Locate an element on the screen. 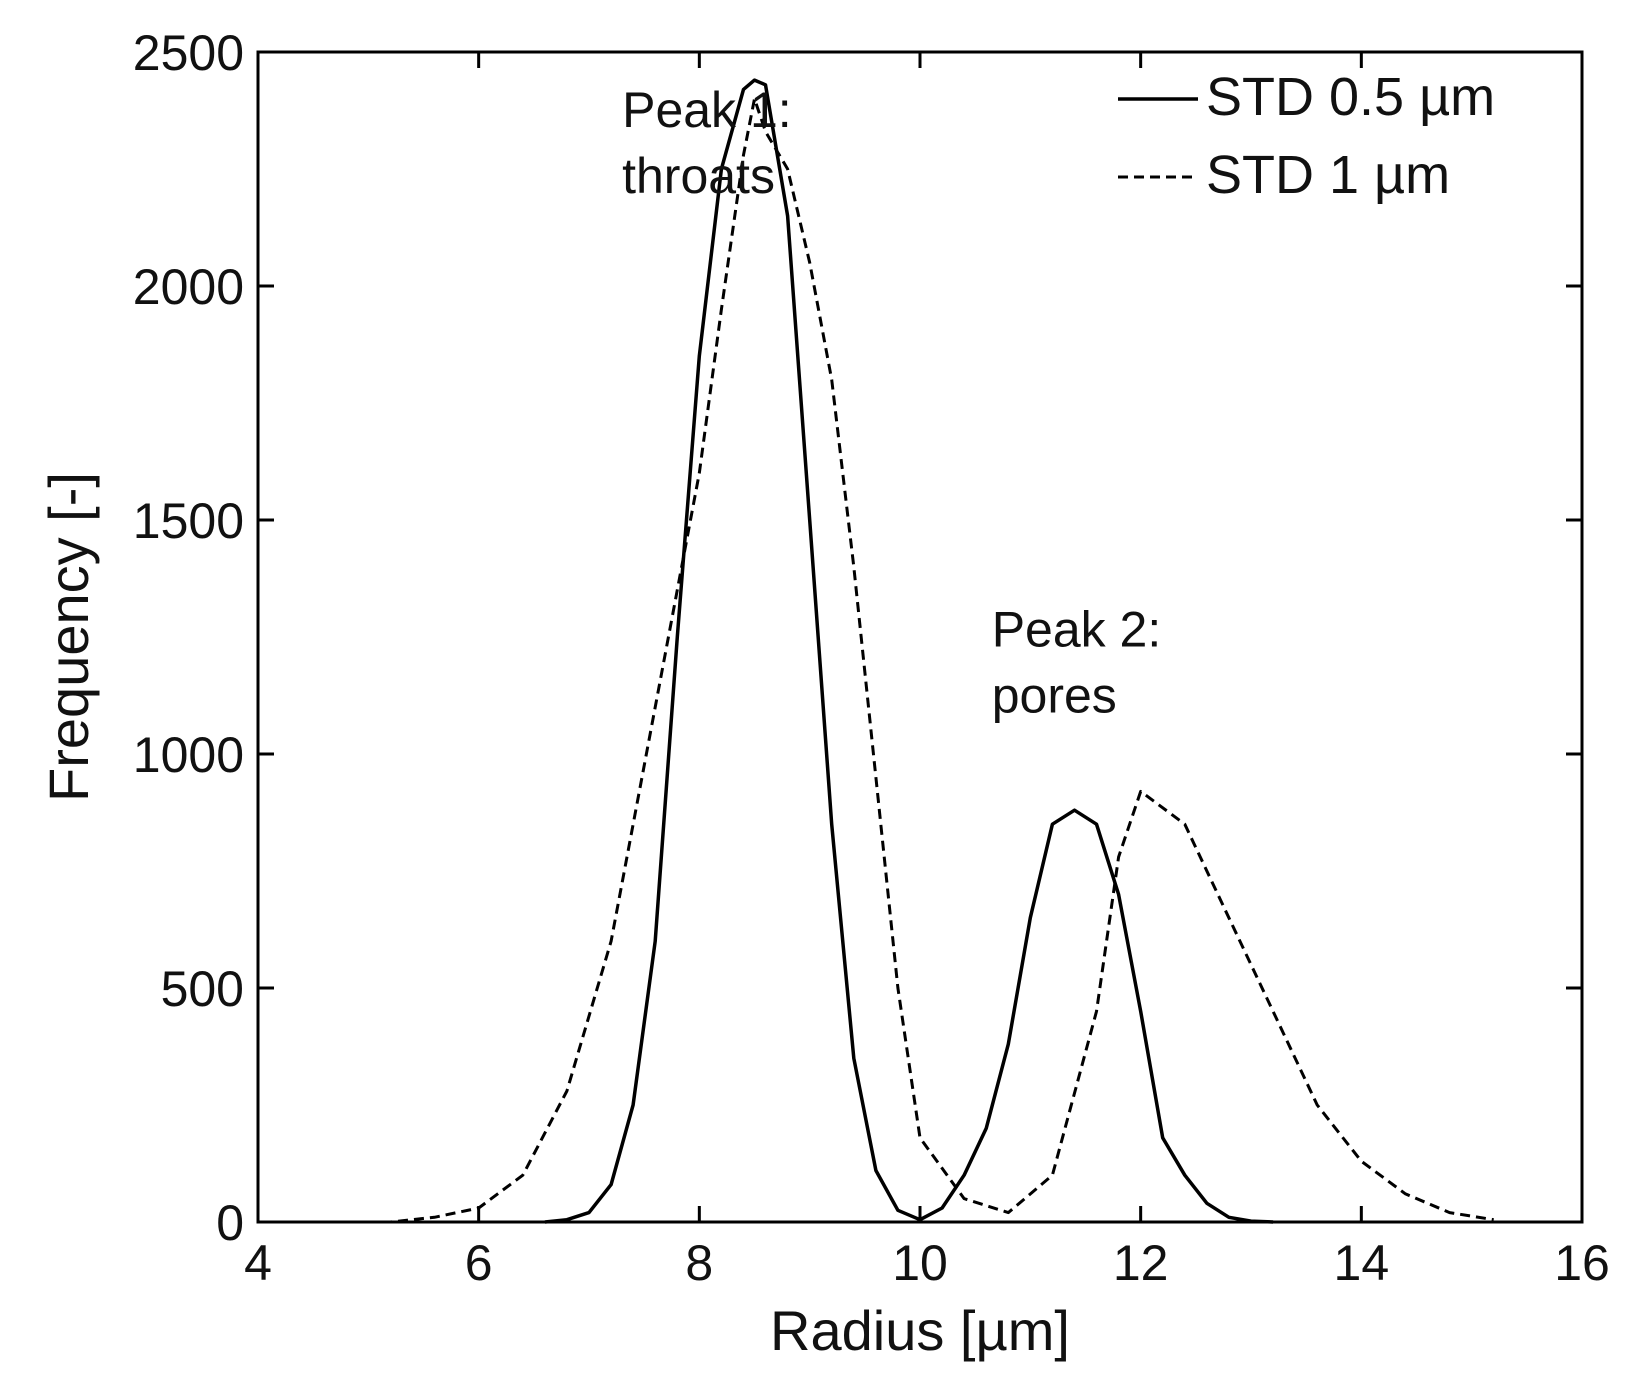 The height and width of the screenshot is (1391, 1640). legend: STD 0.5 µm STD 1 µm is located at coordinates (1306, 136).